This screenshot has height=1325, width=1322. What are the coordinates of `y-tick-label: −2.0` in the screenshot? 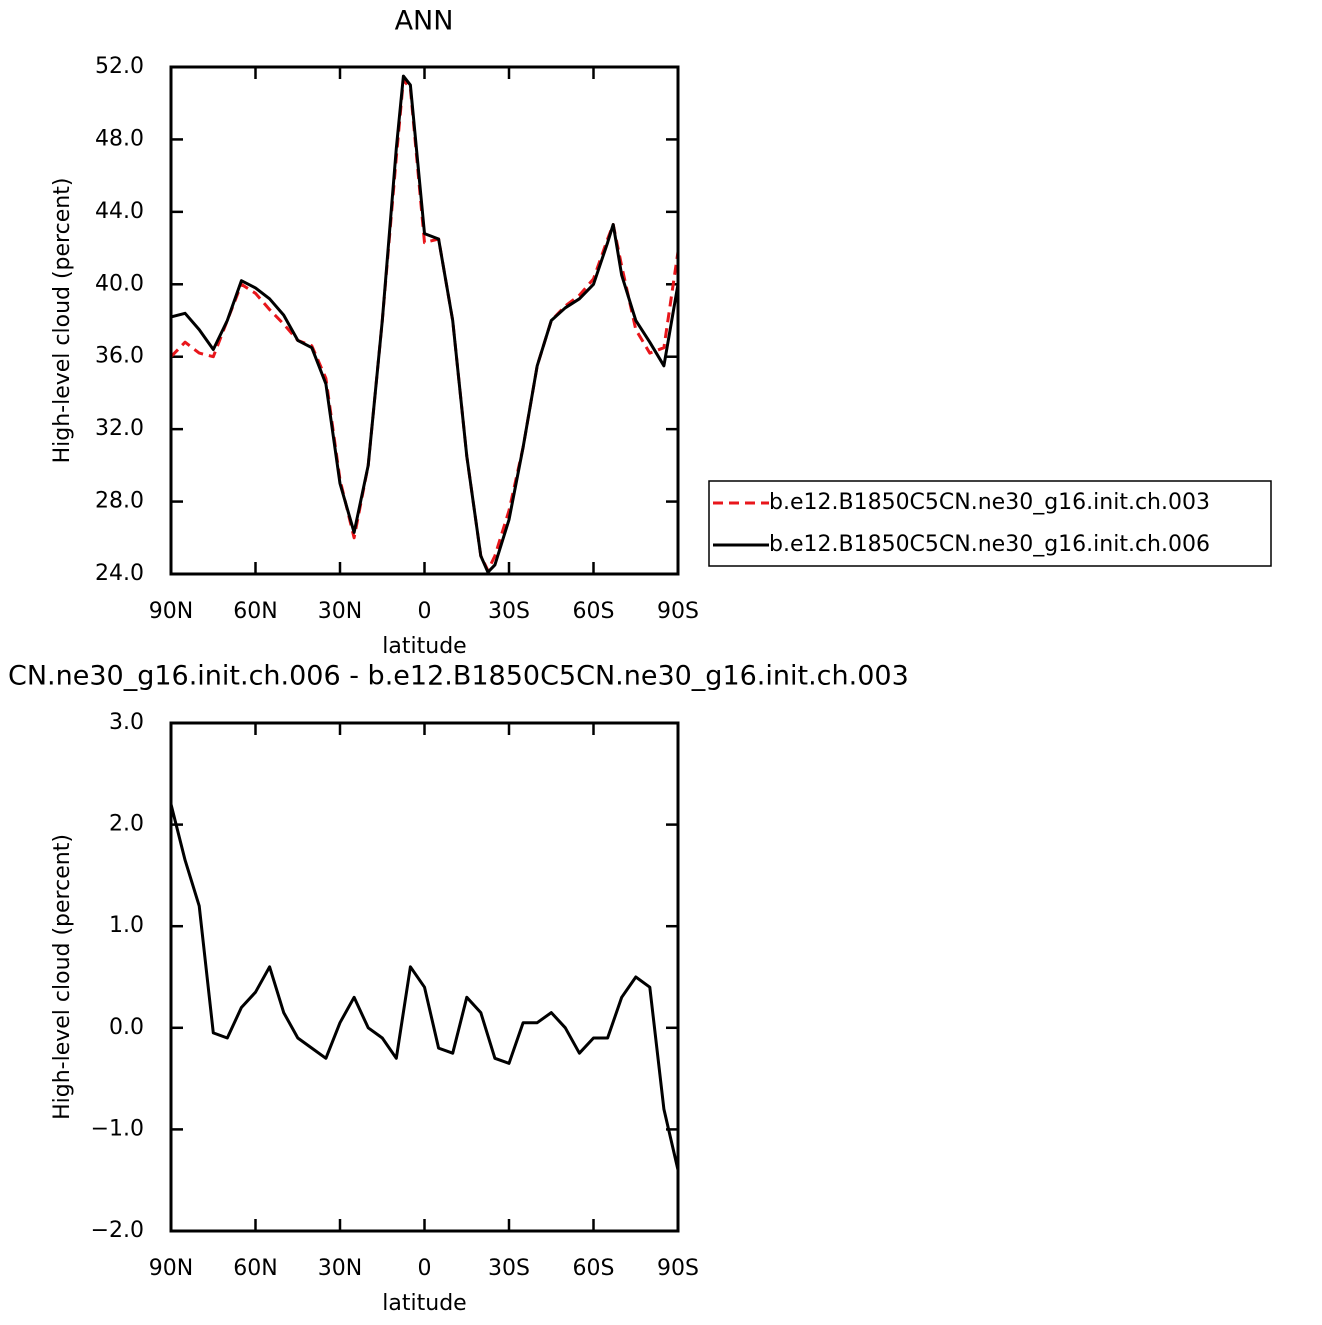 It's located at (117, 1230).